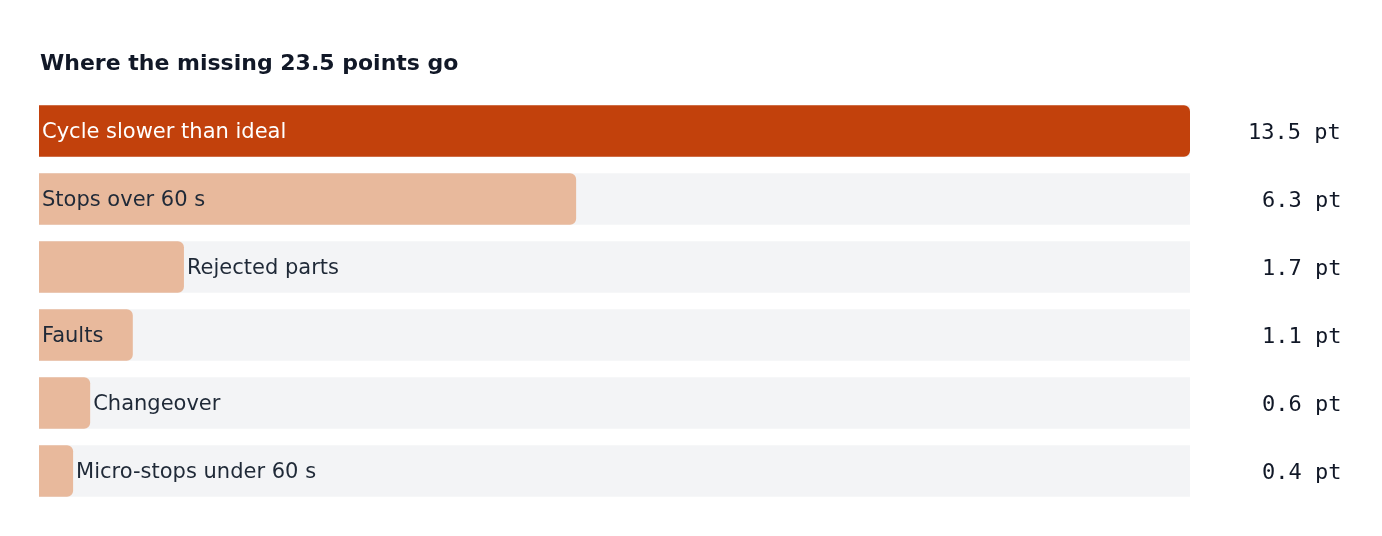 This screenshot has height=536, width=1382. I want to click on data-label: 6.3 pt, so click(1302, 199).